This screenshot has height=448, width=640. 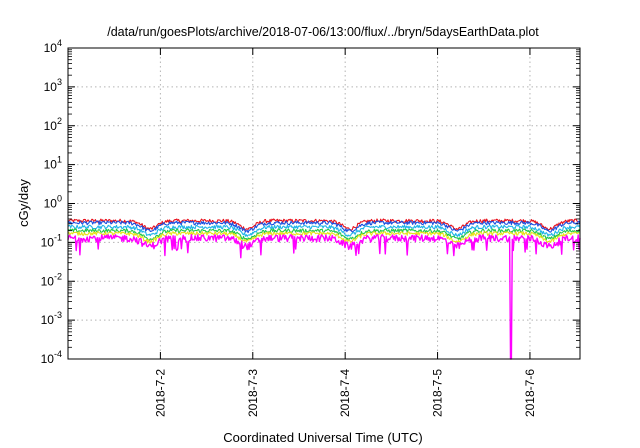 What do you see at coordinates (23, 203) in the screenshot?
I see `y-axis-label: cGy/day` at bounding box center [23, 203].